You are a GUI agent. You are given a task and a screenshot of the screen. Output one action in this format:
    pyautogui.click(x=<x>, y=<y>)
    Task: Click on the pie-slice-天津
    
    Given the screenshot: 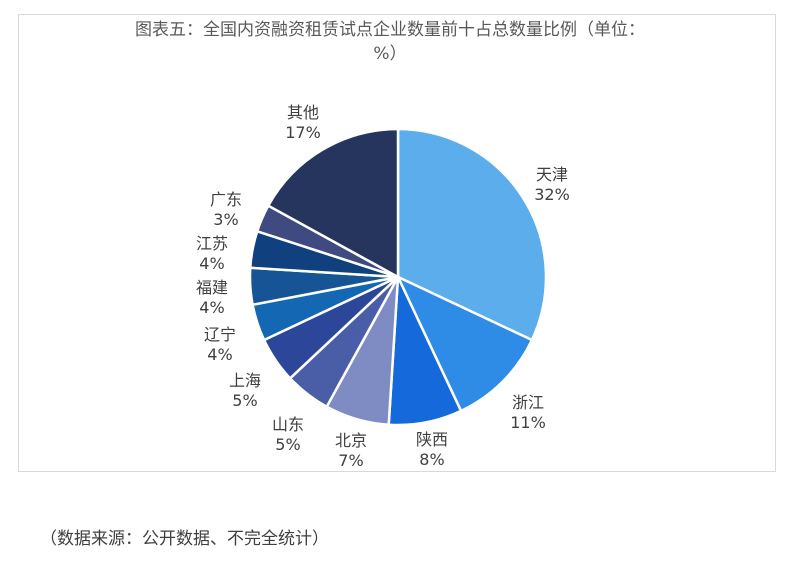 What is the action you would take?
    pyautogui.click(x=472, y=234)
    